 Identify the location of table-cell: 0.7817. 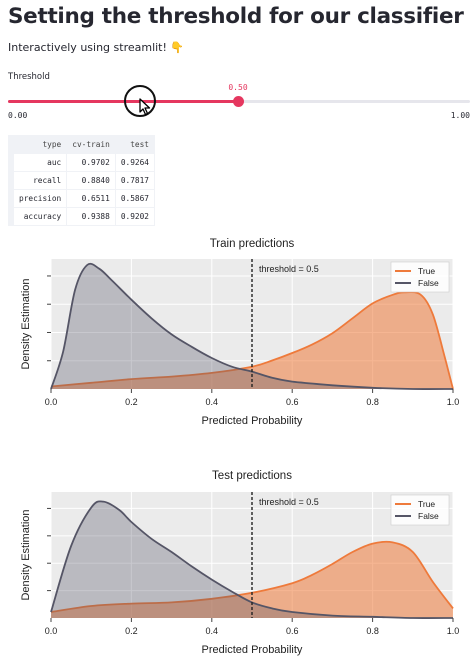
(134, 180).